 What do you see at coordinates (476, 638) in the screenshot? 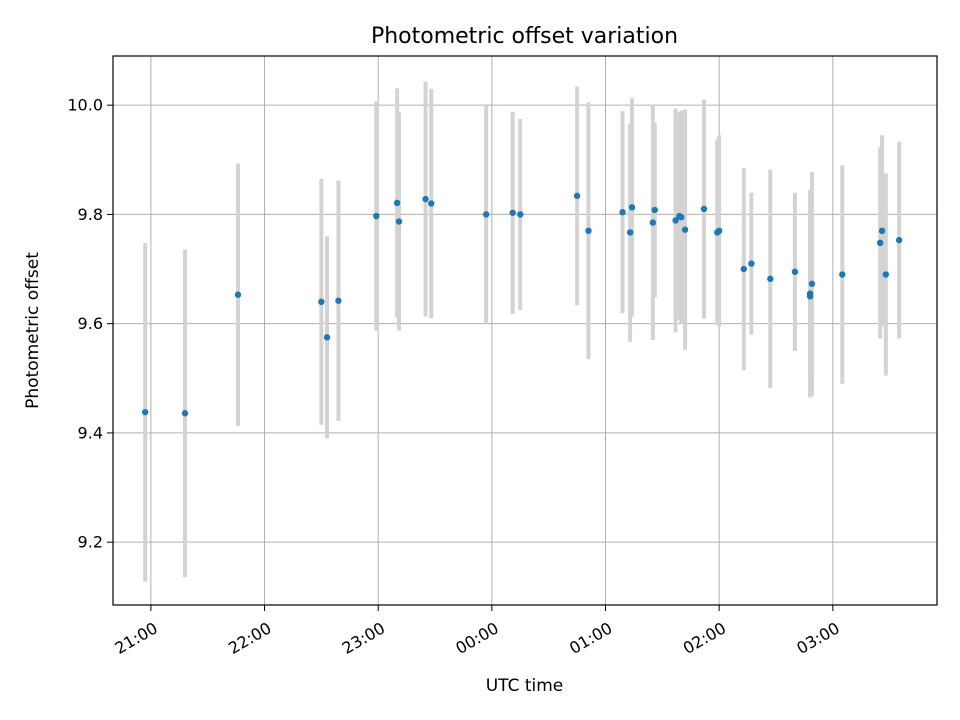
I see `x-tick-label: 00:00` at bounding box center [476, 638].